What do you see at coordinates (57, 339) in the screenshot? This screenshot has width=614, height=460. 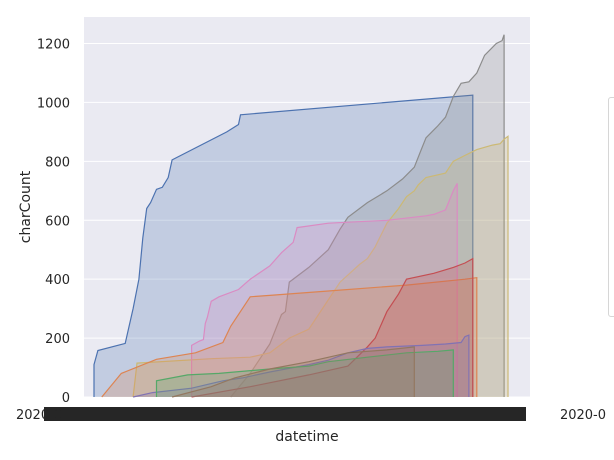 I see `y-tick-label: 200` at bounding box center [57, 339].